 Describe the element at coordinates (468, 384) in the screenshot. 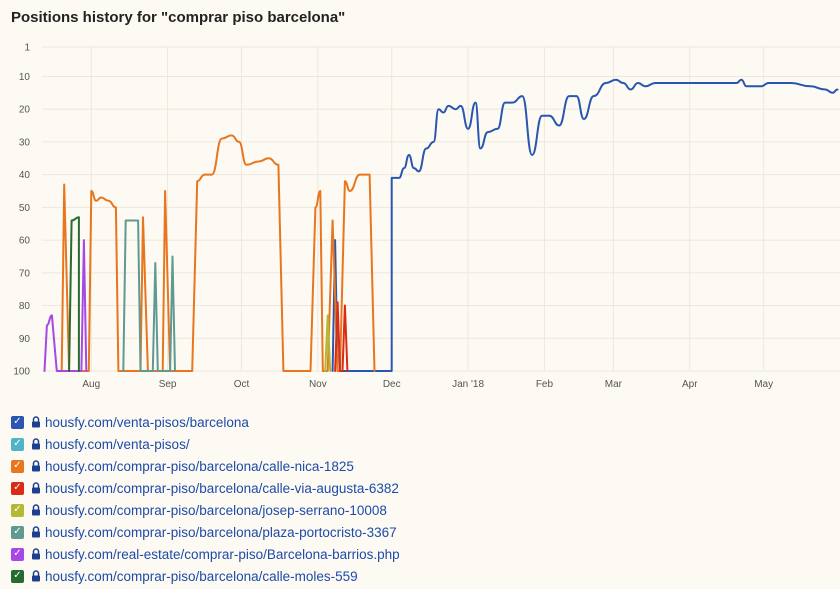

I see `x-tick-label: Jan '18` at that location.